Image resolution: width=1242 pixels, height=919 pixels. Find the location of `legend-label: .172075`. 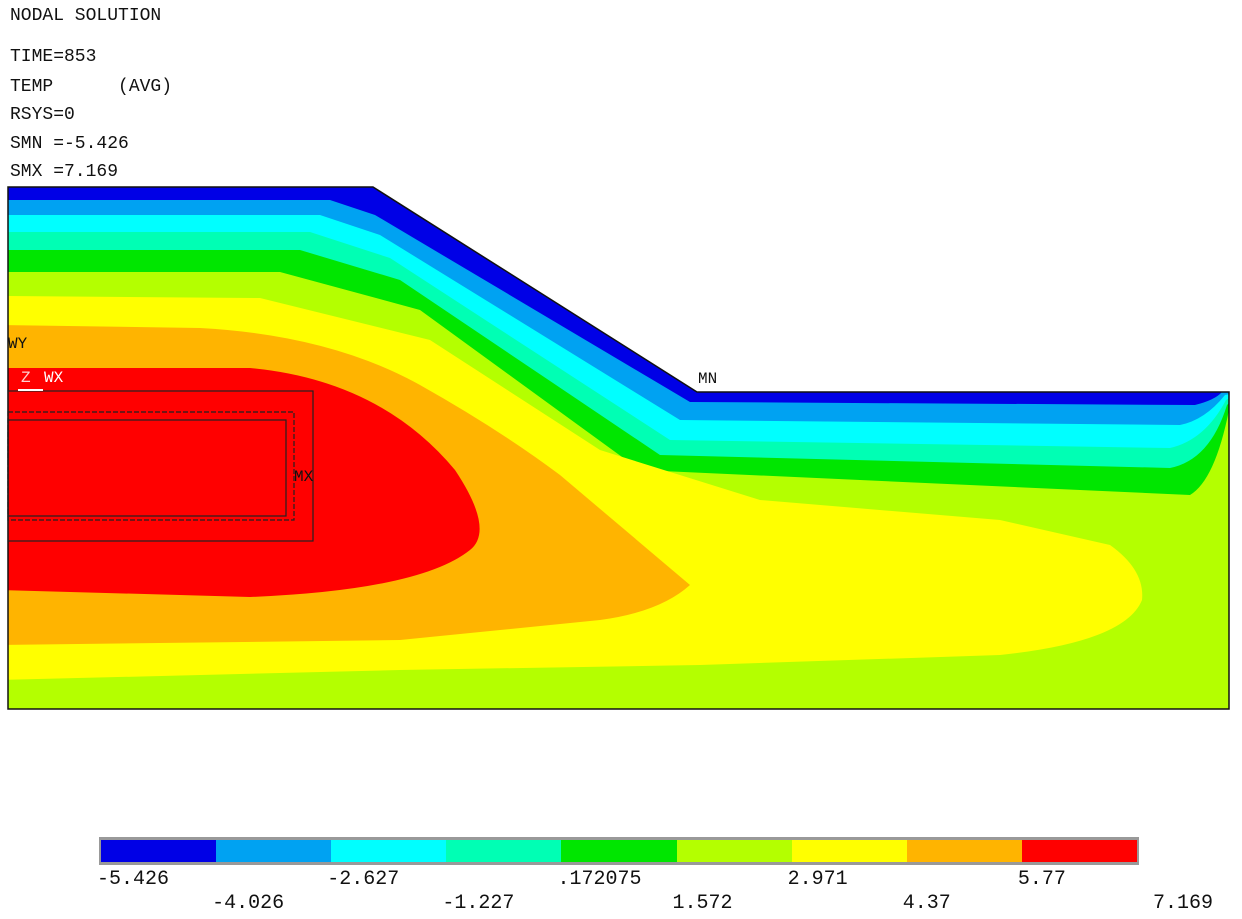

legend-label: .172075 is located at coordinates (599, 879).